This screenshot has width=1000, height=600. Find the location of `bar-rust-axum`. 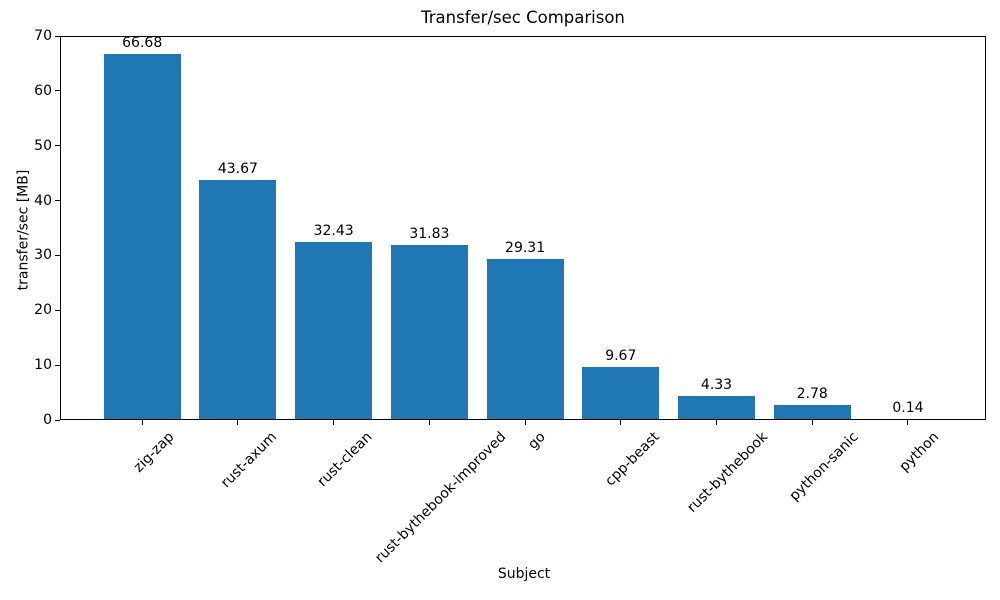

bar-rust-axum is located at coordinates (238, 300).